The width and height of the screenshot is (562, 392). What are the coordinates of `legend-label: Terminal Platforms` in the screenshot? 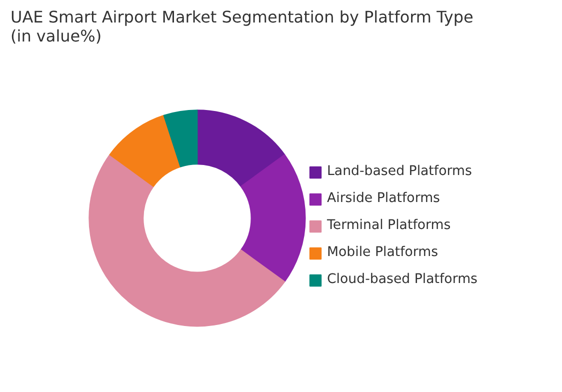 It's located at (389, 225).